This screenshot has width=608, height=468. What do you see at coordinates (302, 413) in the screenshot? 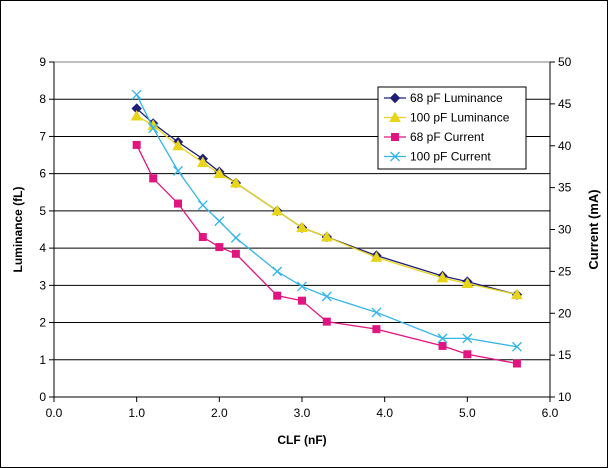
I see `x-tick-label: 3.0` at bounding box center [302, 413].